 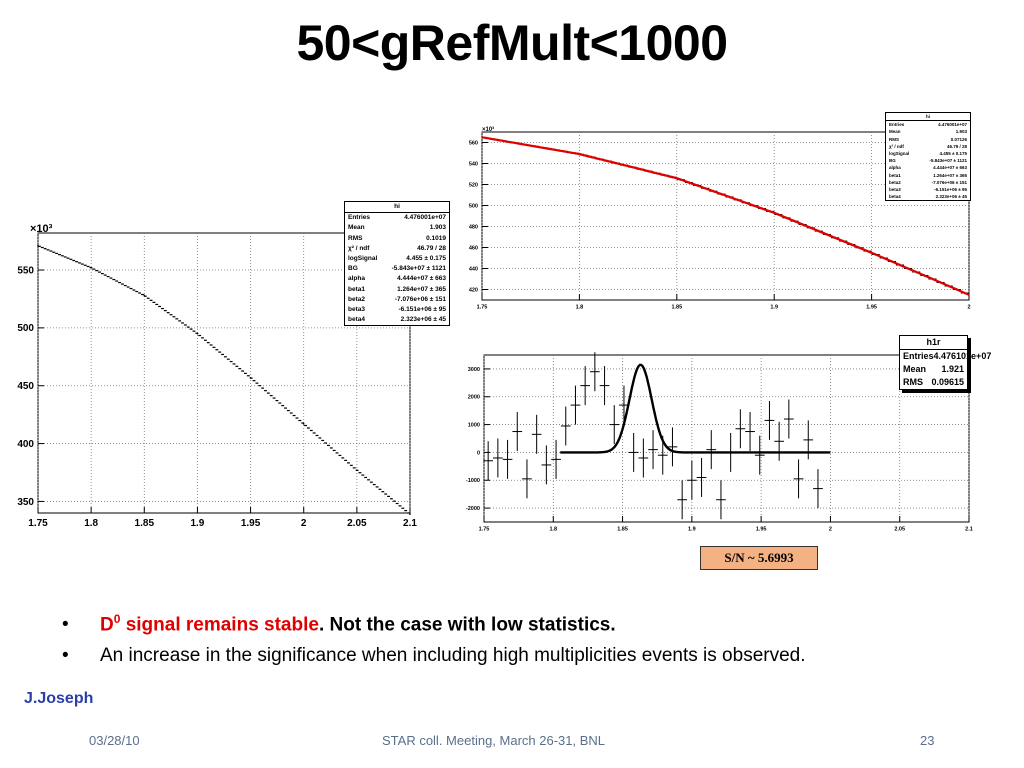 What do you see at coordinates (473, 206) in the screenshot?
I see `y-tick-label: 500` at bounding box center [473, 206].